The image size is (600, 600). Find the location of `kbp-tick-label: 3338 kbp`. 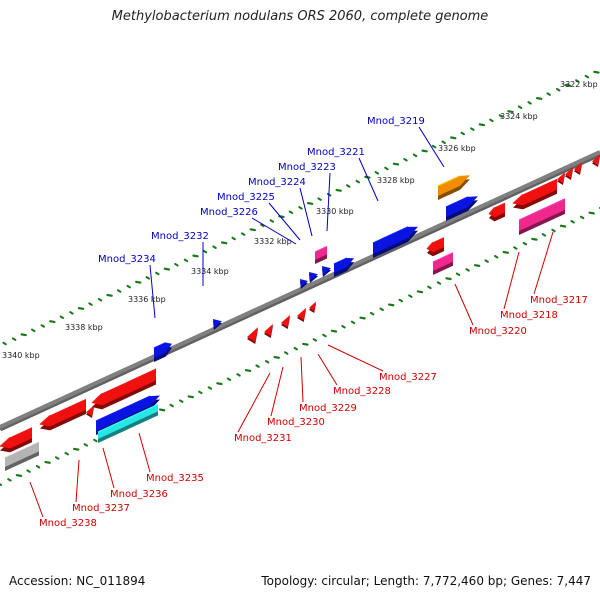

kbp-tick-label: 3338 kbp is located at coordinates (84, 327).